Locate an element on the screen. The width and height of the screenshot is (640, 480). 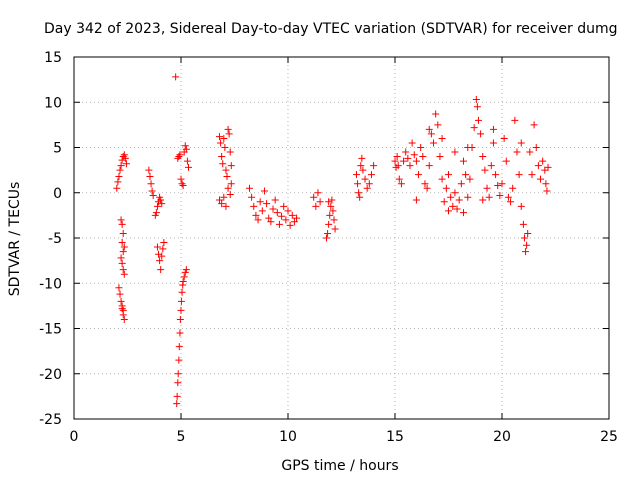
y-tick-label: -15 is located at coordinates (50, 330).